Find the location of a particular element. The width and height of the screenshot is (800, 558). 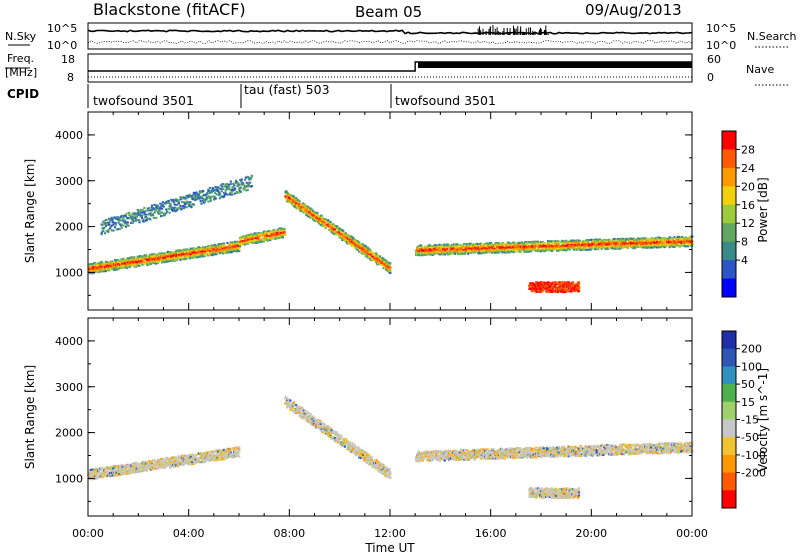

cpid-segment-1: twofsound 3501 is located at coordinates (143, 100).